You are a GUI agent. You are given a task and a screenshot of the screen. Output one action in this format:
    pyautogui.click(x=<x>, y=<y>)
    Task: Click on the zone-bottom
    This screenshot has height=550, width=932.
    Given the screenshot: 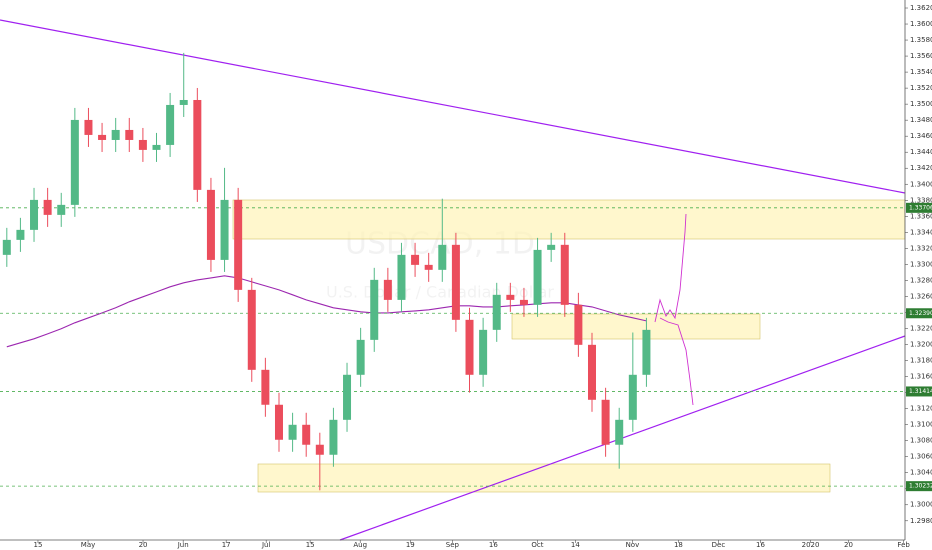 What is the action you would take?
    pyautogui.click(x=544, y=478)
    